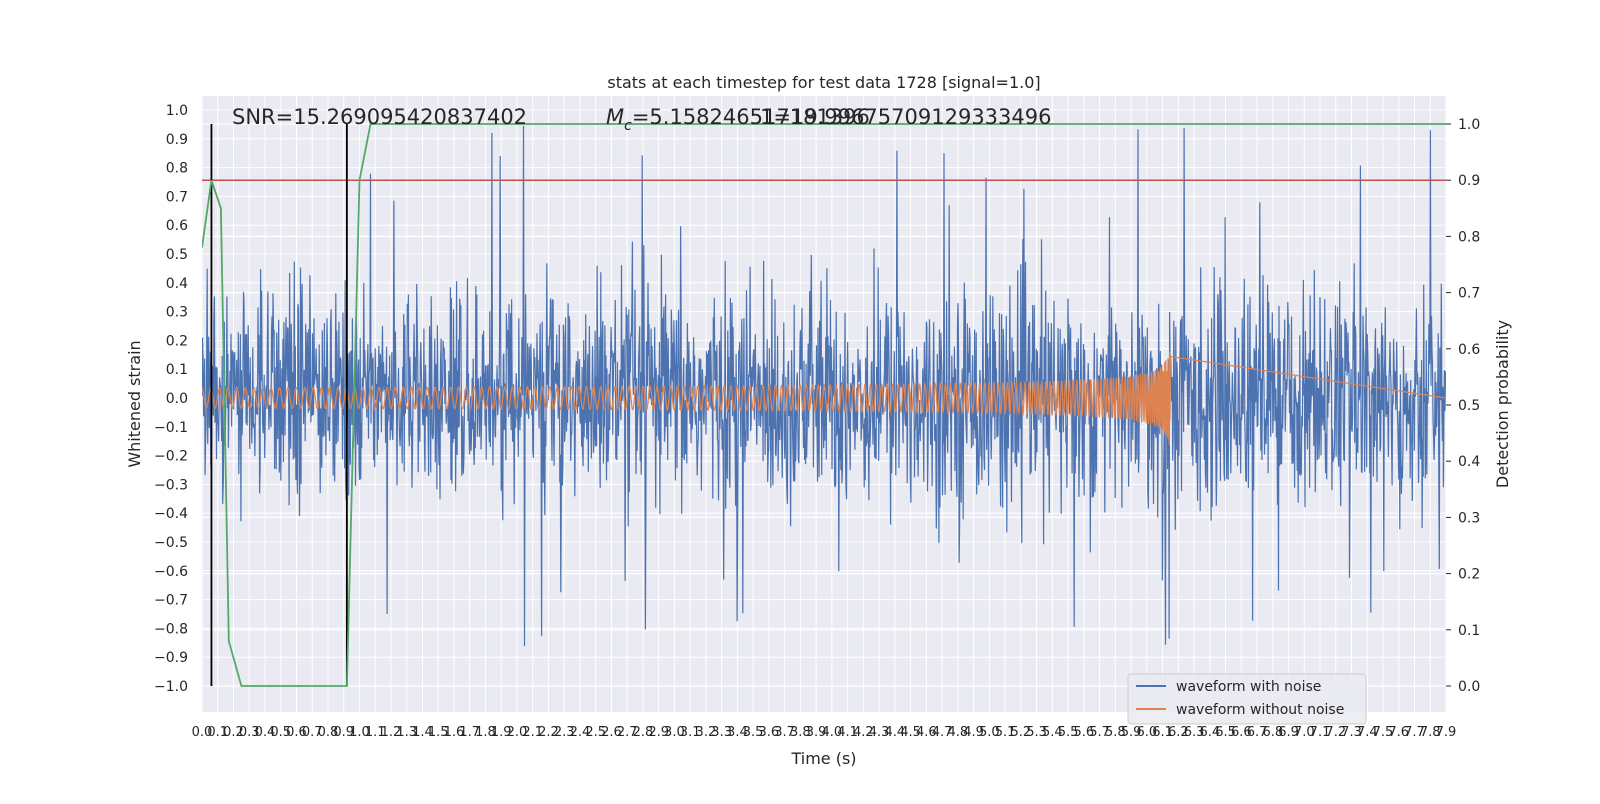 This screenshot has height=804, width=1600. Describe the element at coordinates (674, 732) in the screenshot. I see `x-tick-label: 3.0` at that location.